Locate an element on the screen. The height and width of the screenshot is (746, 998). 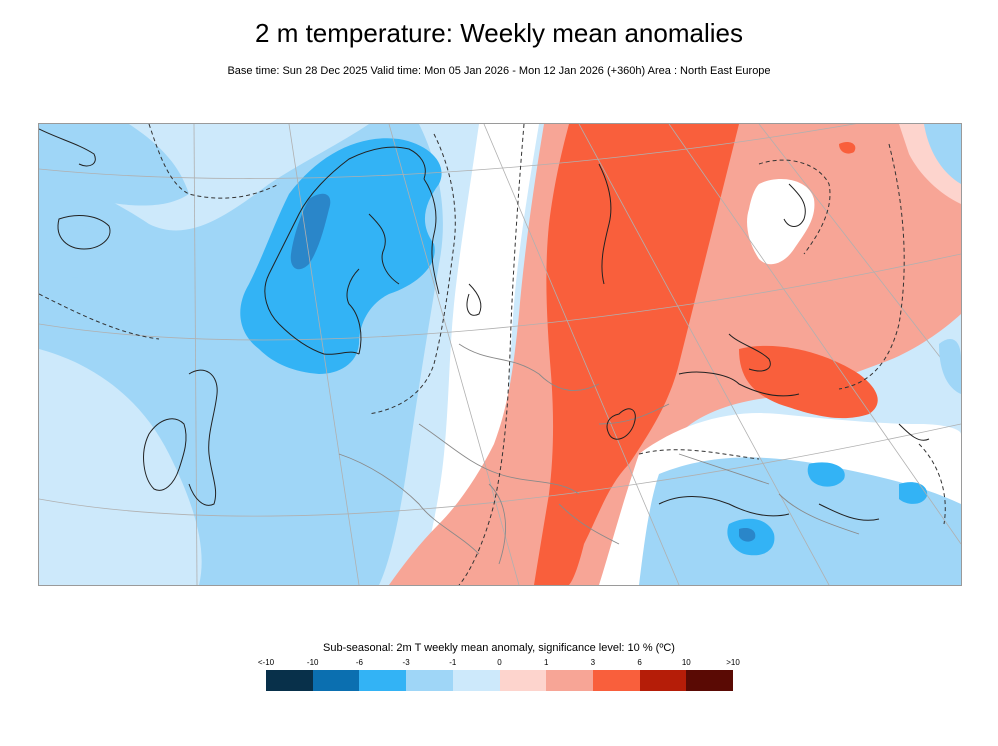
legend-labels: <-10 -10 -6 -3 -1 0 1 3 6 10 >10 is located at coordinates (499, 663).